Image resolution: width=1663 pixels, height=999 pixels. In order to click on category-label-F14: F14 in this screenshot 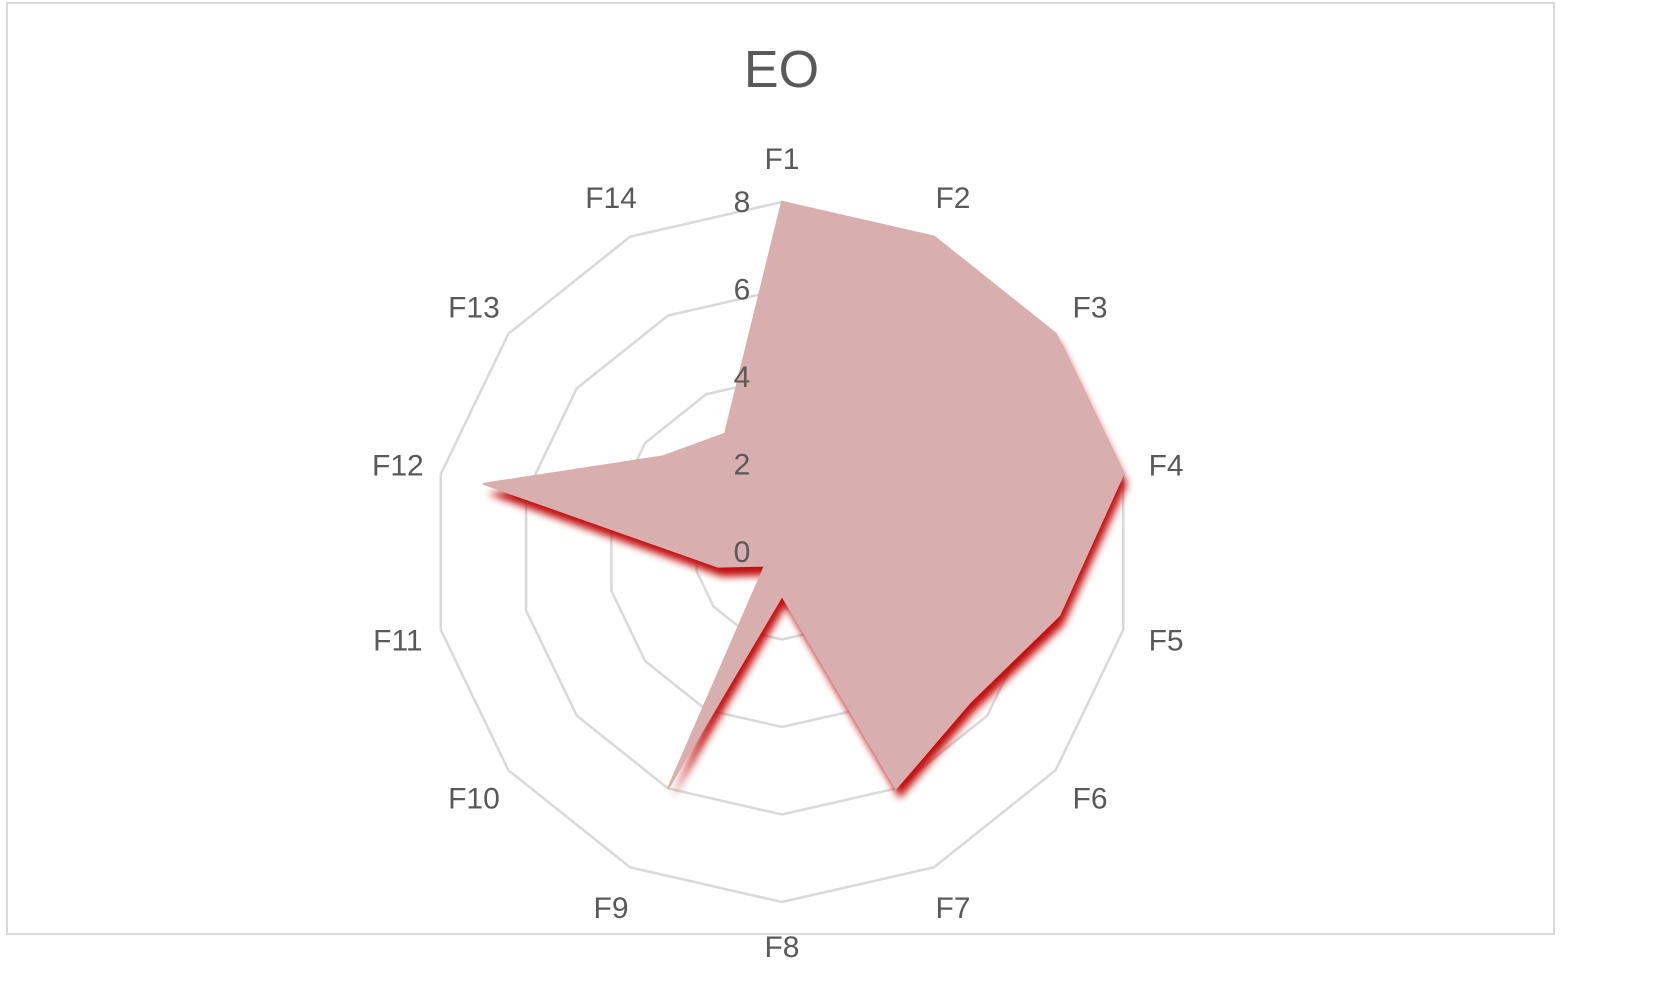, I will do `click(611, 198)`.